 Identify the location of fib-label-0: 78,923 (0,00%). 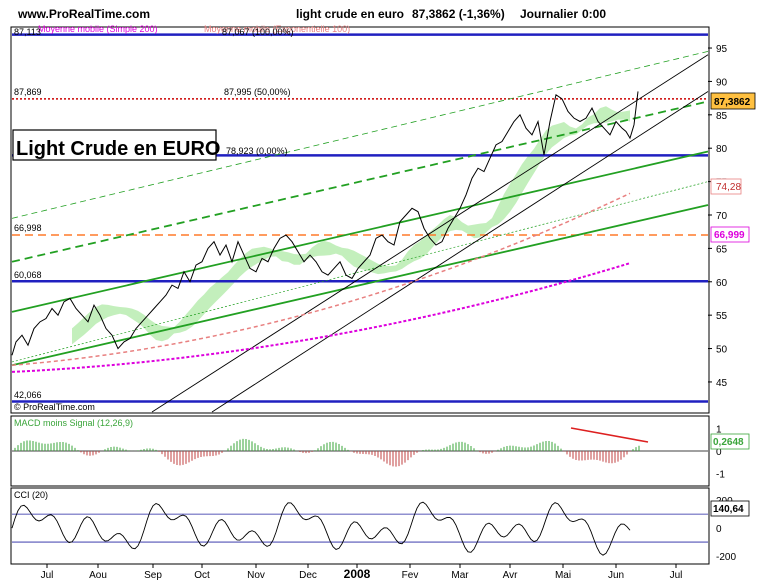
(257, 151).